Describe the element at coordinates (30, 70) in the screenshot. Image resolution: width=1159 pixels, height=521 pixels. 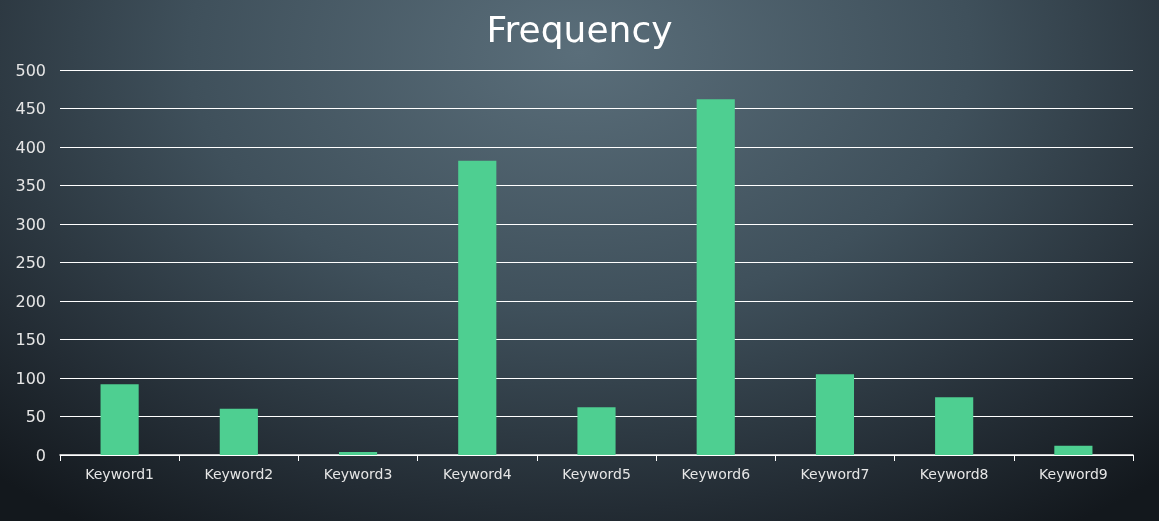
I see `y-tick-label: 500` at that location.